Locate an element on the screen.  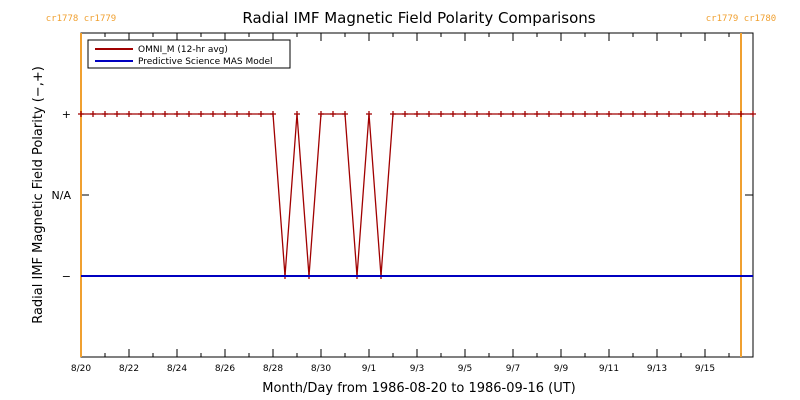
legend-box is located at coordinates (189, 54).